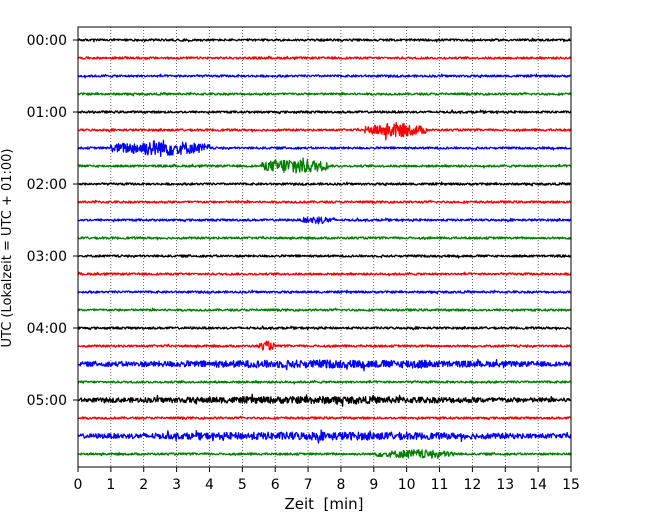 The width and height of the screenshot is (650, 520). Describe the element at coordinates (176, 485) in the screenshot. I see `x-tick-label: 3` at that location.